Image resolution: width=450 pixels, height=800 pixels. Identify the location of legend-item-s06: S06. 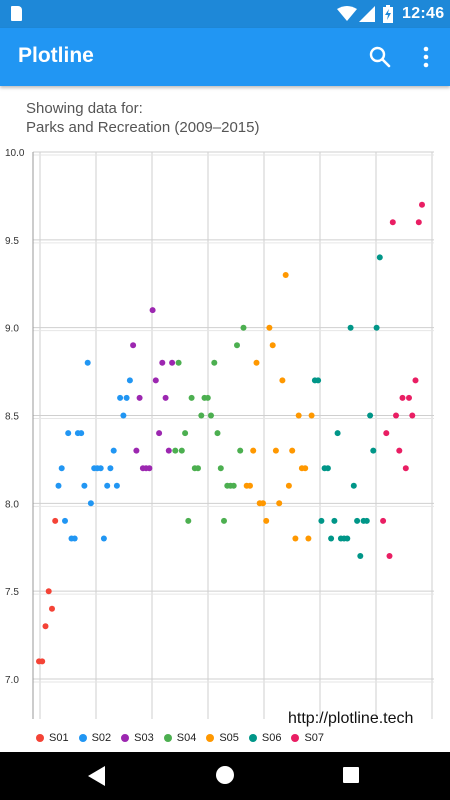
(265, 738).